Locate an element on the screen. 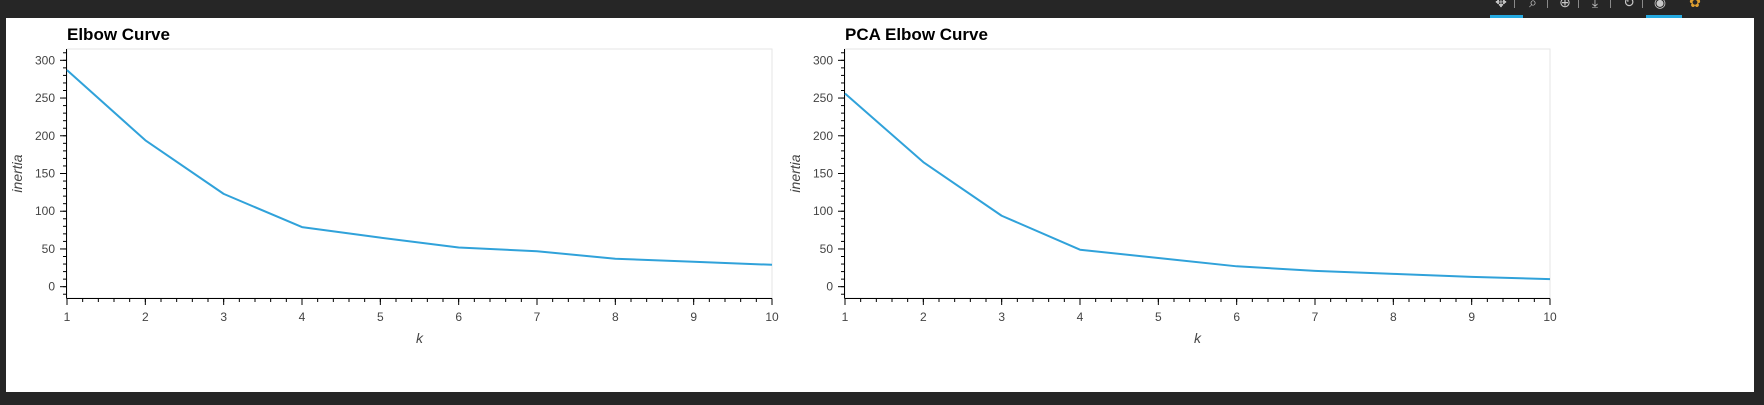 This screenshot has height=405, width=1764. chart-title: Elbow Curve is located at coordinates (118, 34).